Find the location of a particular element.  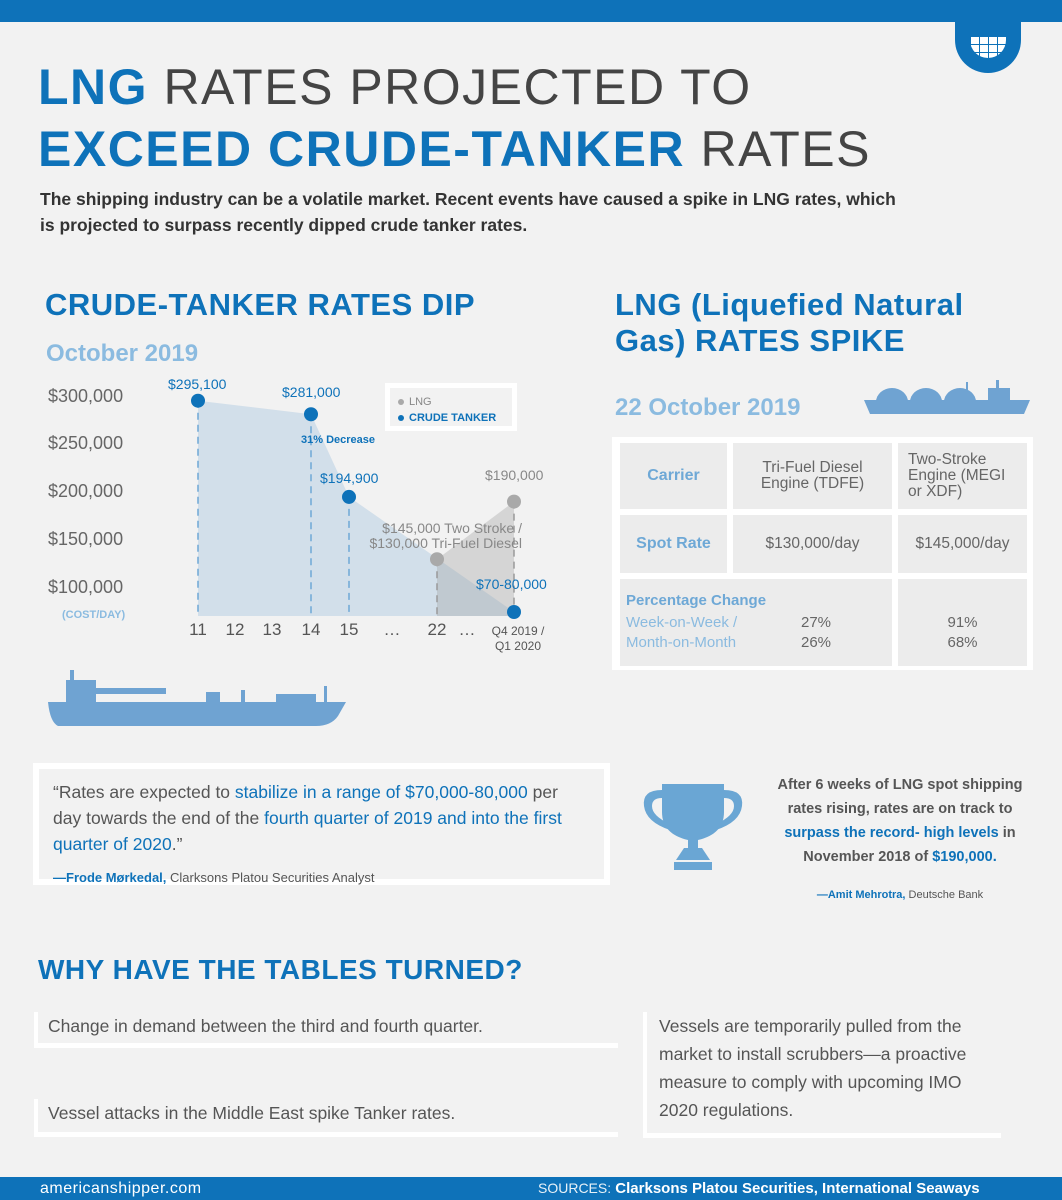

lng-carrier-ship-icon is located at coordinates (947, 397).